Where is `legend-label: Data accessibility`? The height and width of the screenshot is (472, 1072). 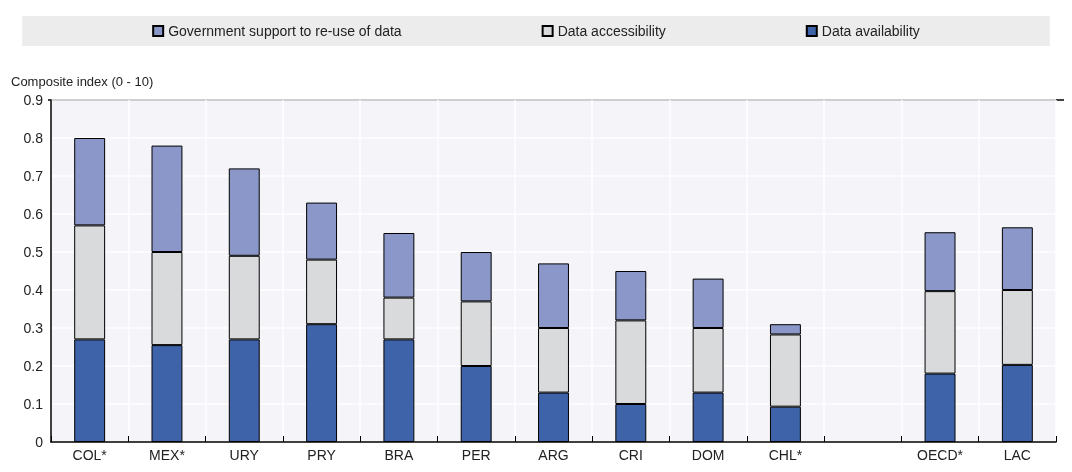
legend-label: Data accessibility is located at coordinates (611, 31).